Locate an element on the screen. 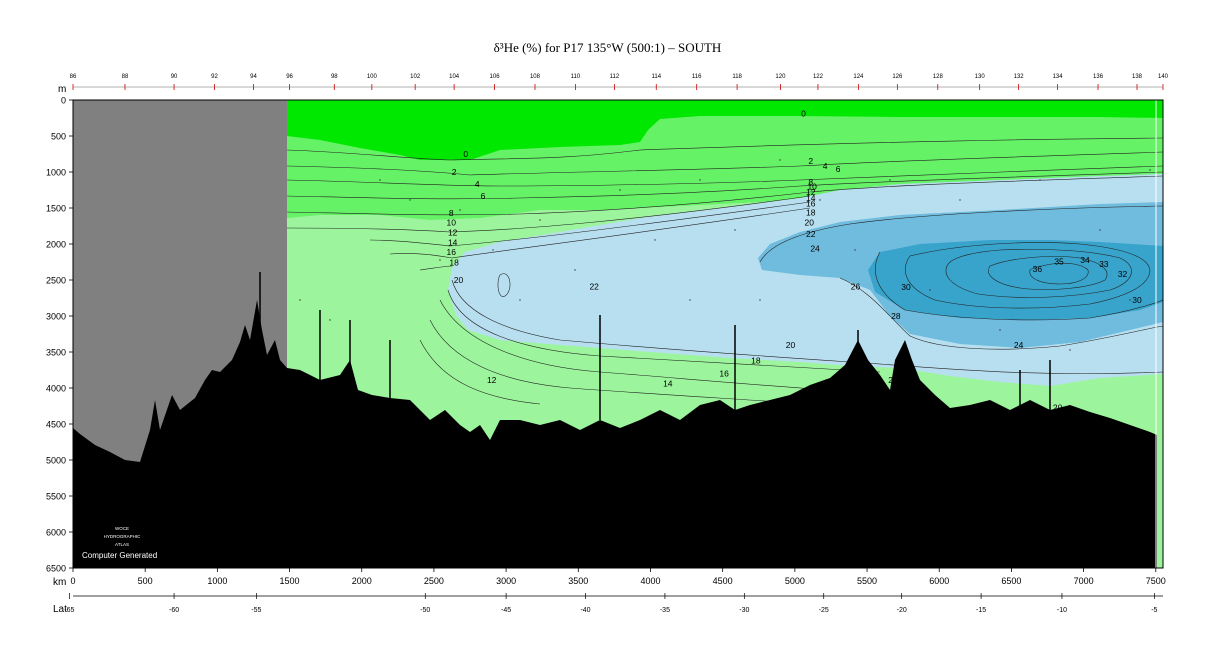  y-tick-label: 6500 is located at coordinates (56, 569).